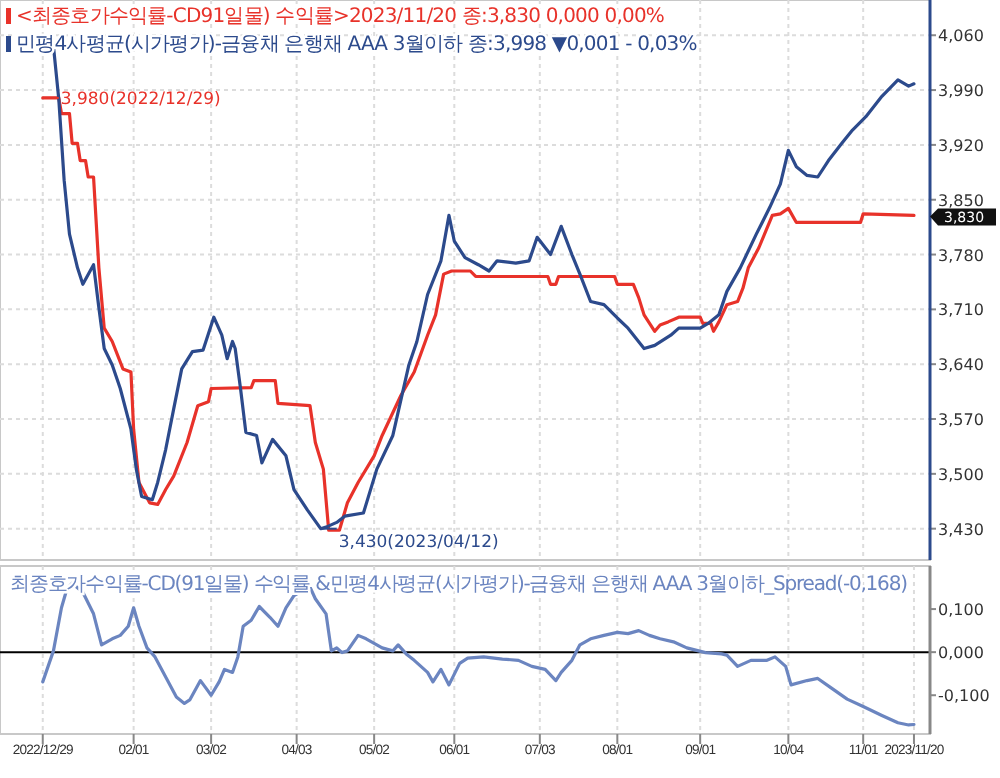 The width and height of the screenshot is (1000, 778). What do you see at coordinates (961, 610) in the screenshot?
I see `y-tick-label: 0,100` at bounding box center [961, 610].